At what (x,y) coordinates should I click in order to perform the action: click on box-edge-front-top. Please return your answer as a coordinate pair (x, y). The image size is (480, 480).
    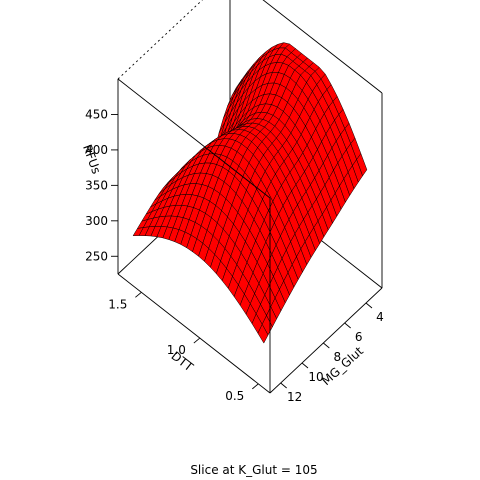
    Looking at the image, I should click on (194, 138).